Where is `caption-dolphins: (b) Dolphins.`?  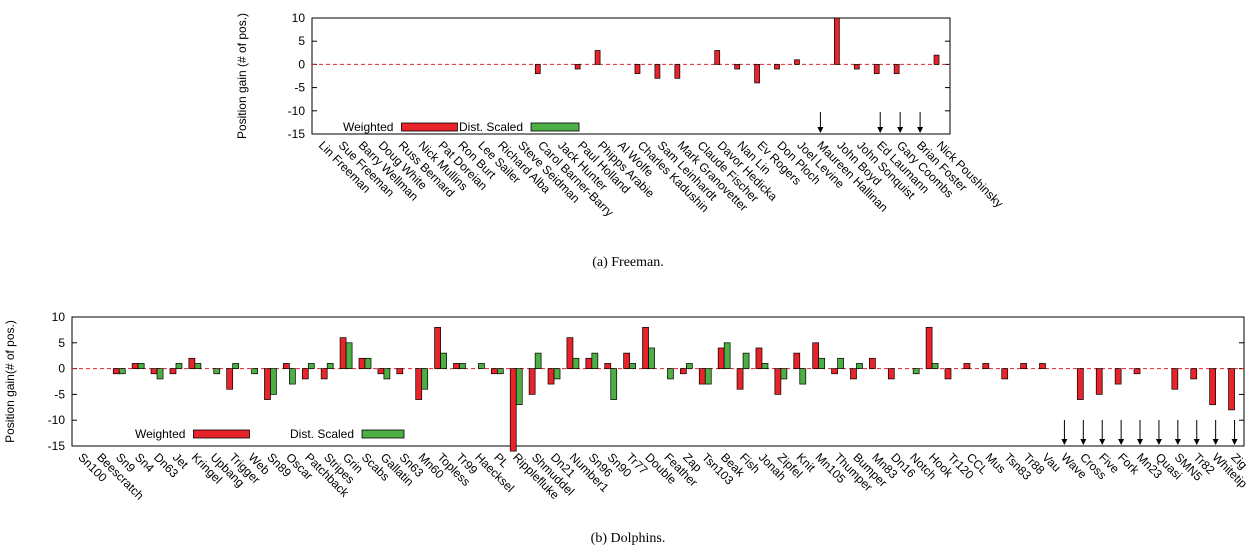
caption-dolphins: (b) Dolphins. is located at coordinates (628, 538).